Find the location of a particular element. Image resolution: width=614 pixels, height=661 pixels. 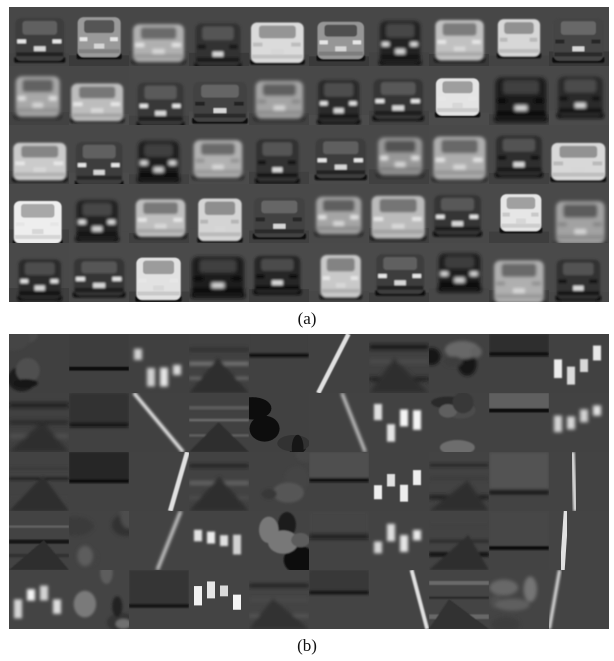

panel-a-caption: (a) is located at coordinates (307, 318).